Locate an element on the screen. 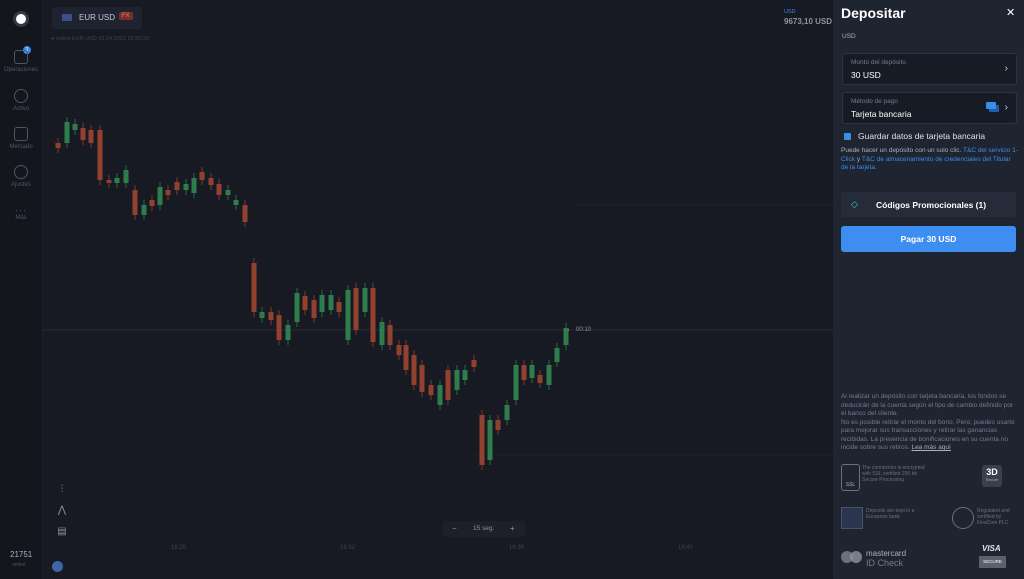 The image size is (1024, 579). nav-item: Ajustes is located at coordinates (21, 176).